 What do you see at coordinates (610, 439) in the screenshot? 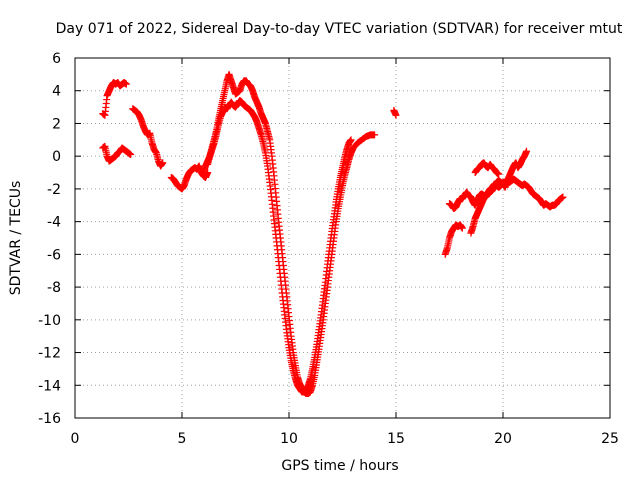
I see `x-tick-label: 25` at bounding box center [610, 439].